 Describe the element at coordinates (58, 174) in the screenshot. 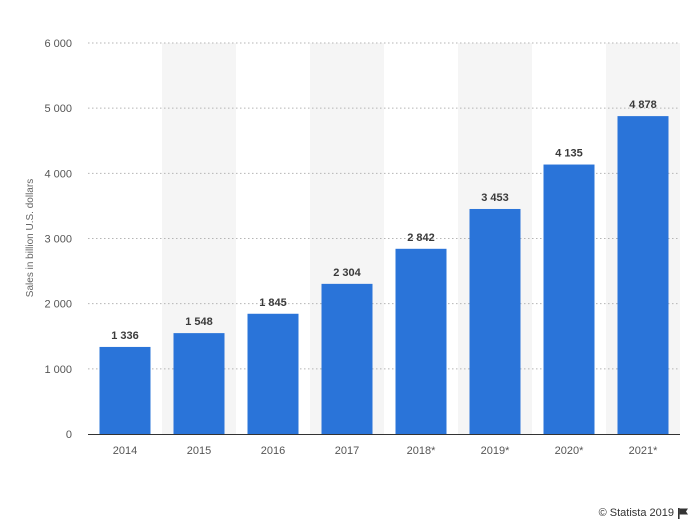

I see `y-tick-label: 4 000` at that location.